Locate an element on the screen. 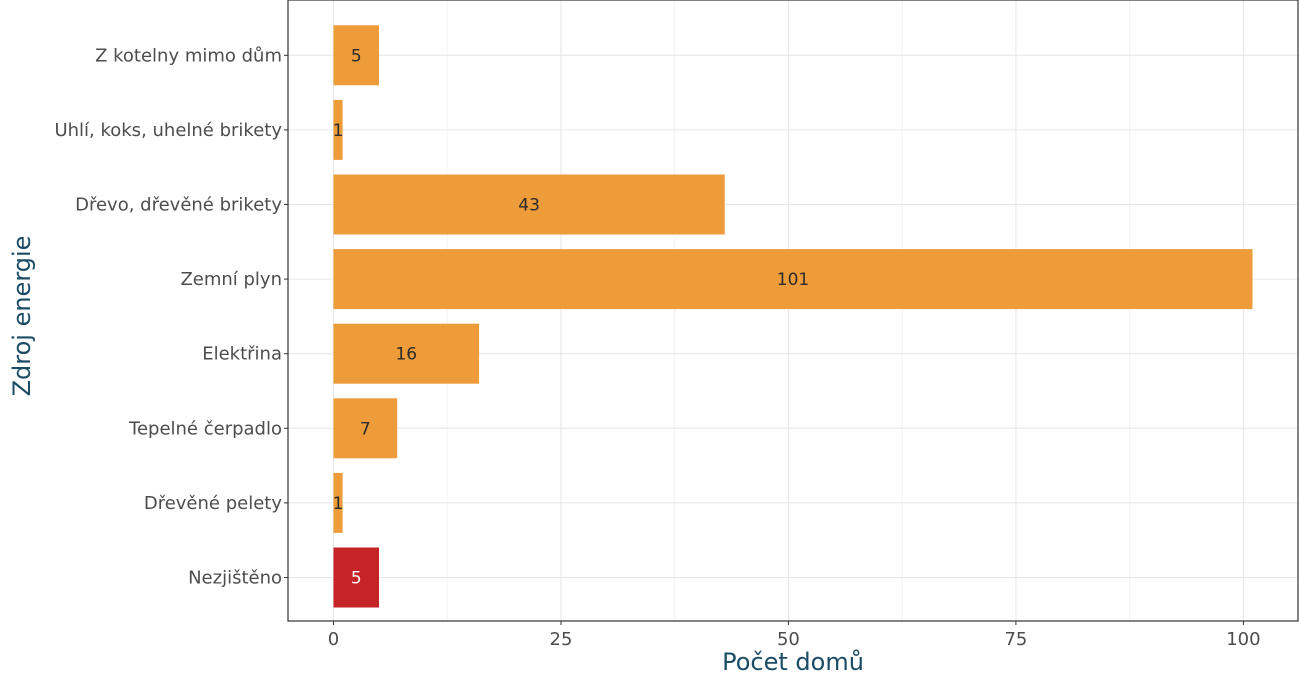  bar-value-label: 7 is located at coordinates (365, 429).